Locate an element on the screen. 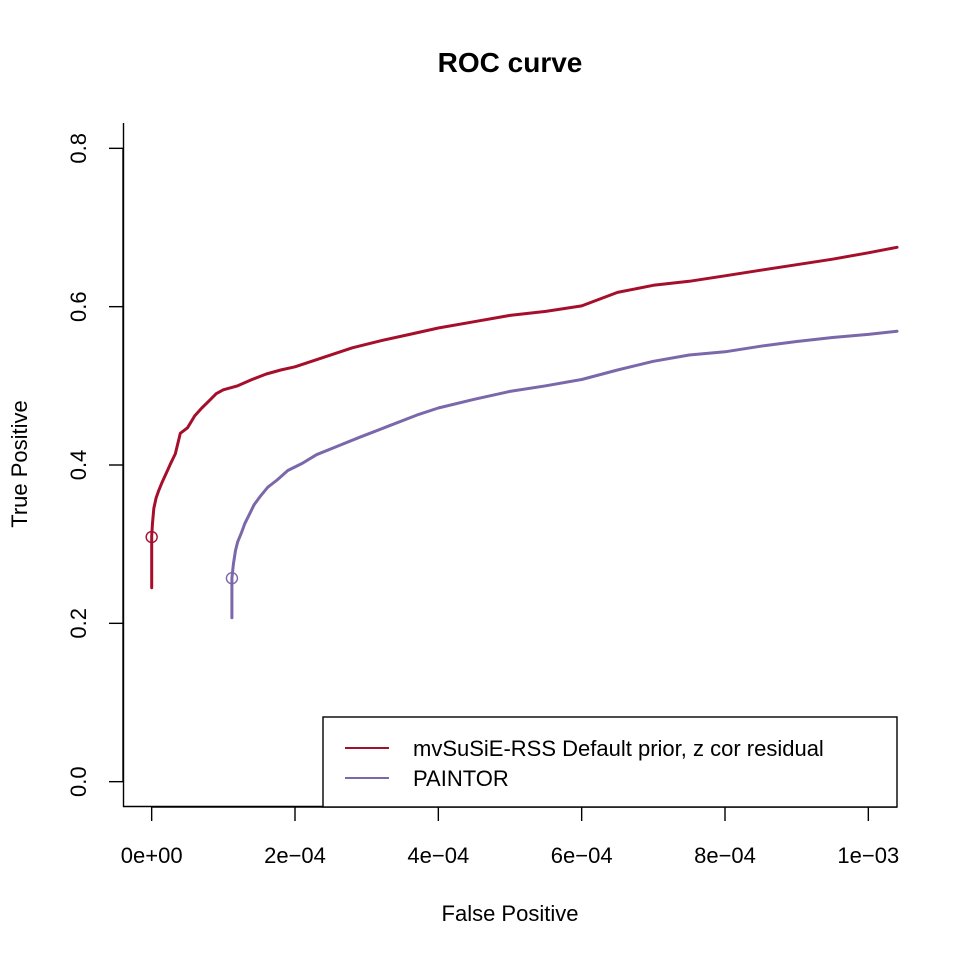 Image resolution: width=960 pixels, height=960 pixels. legend-box is located at coordinates (610, 762).